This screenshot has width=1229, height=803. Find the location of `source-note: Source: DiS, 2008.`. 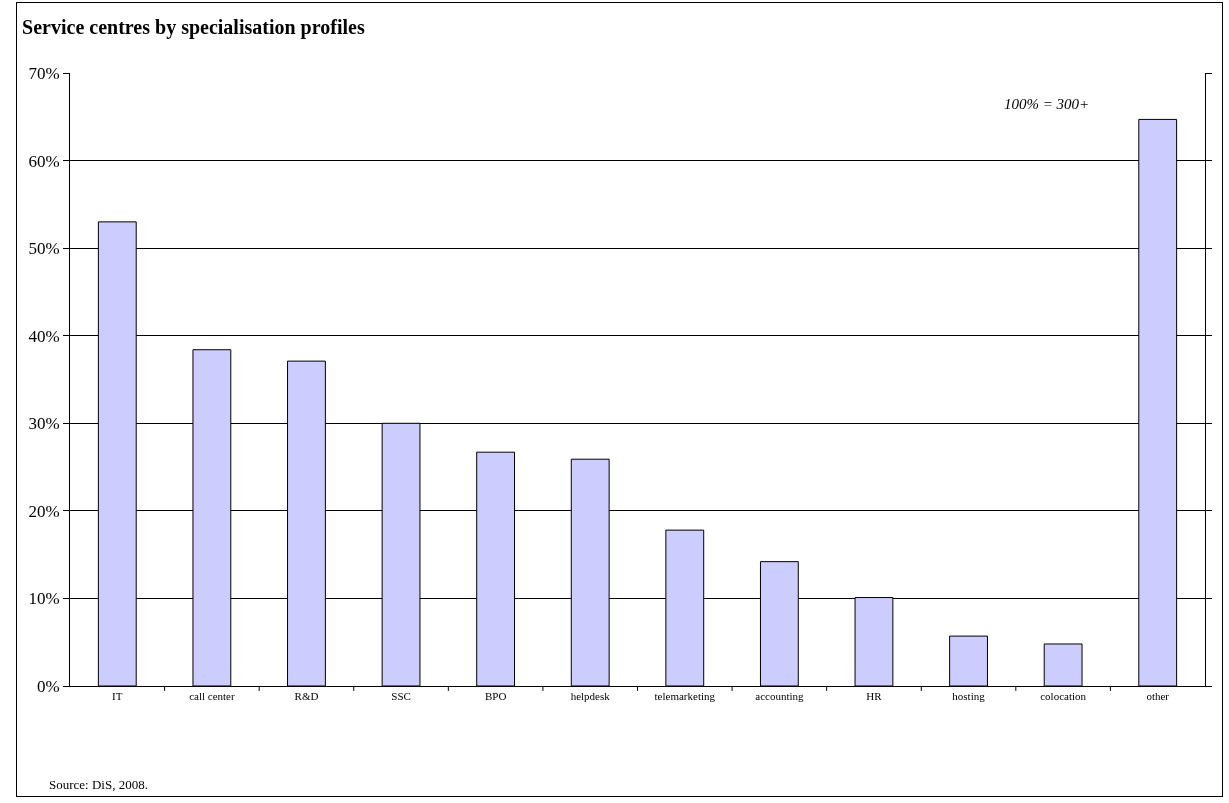

source-note: Source: DiS, 2008. is located at coordinates (98, 784).